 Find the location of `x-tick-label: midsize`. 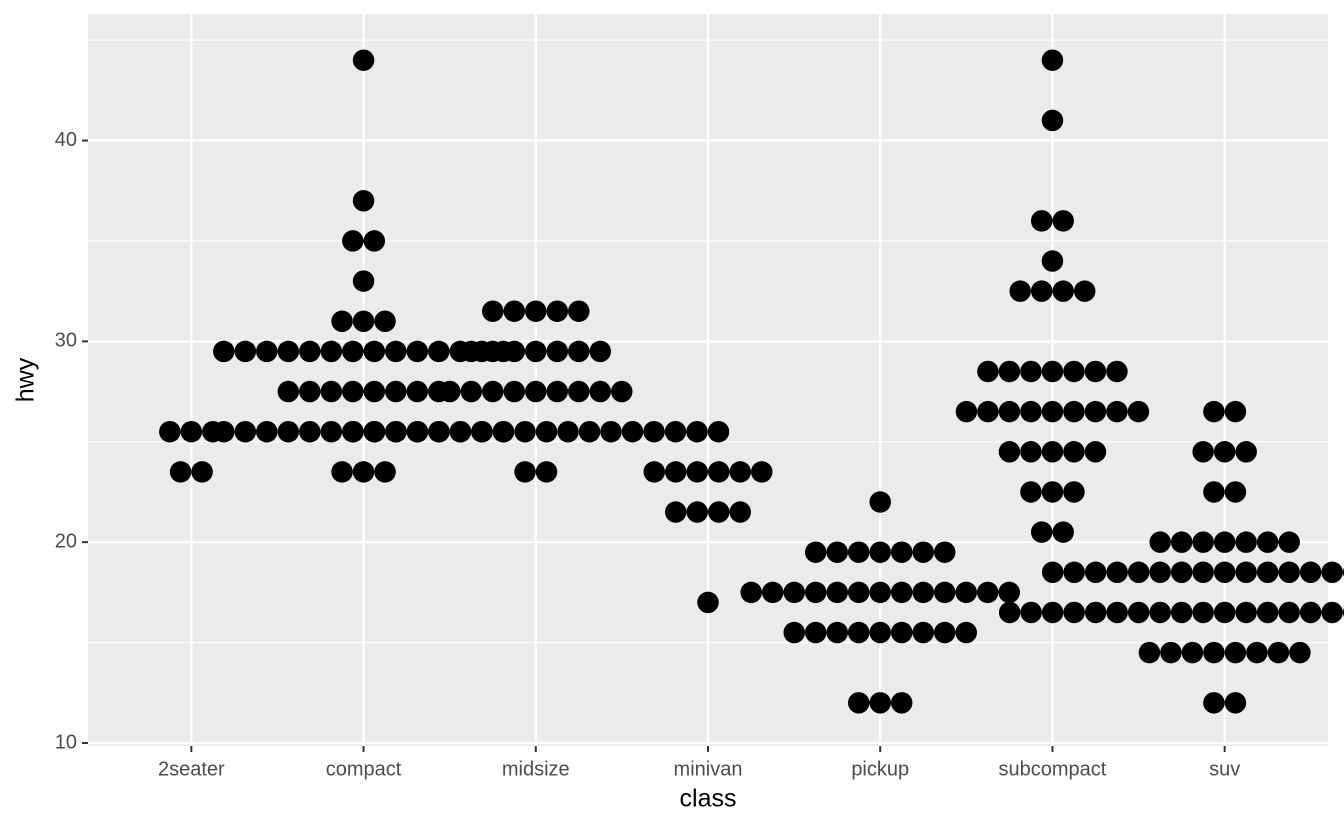

x-tick-label: midsize is located at coordinates (536, 769).